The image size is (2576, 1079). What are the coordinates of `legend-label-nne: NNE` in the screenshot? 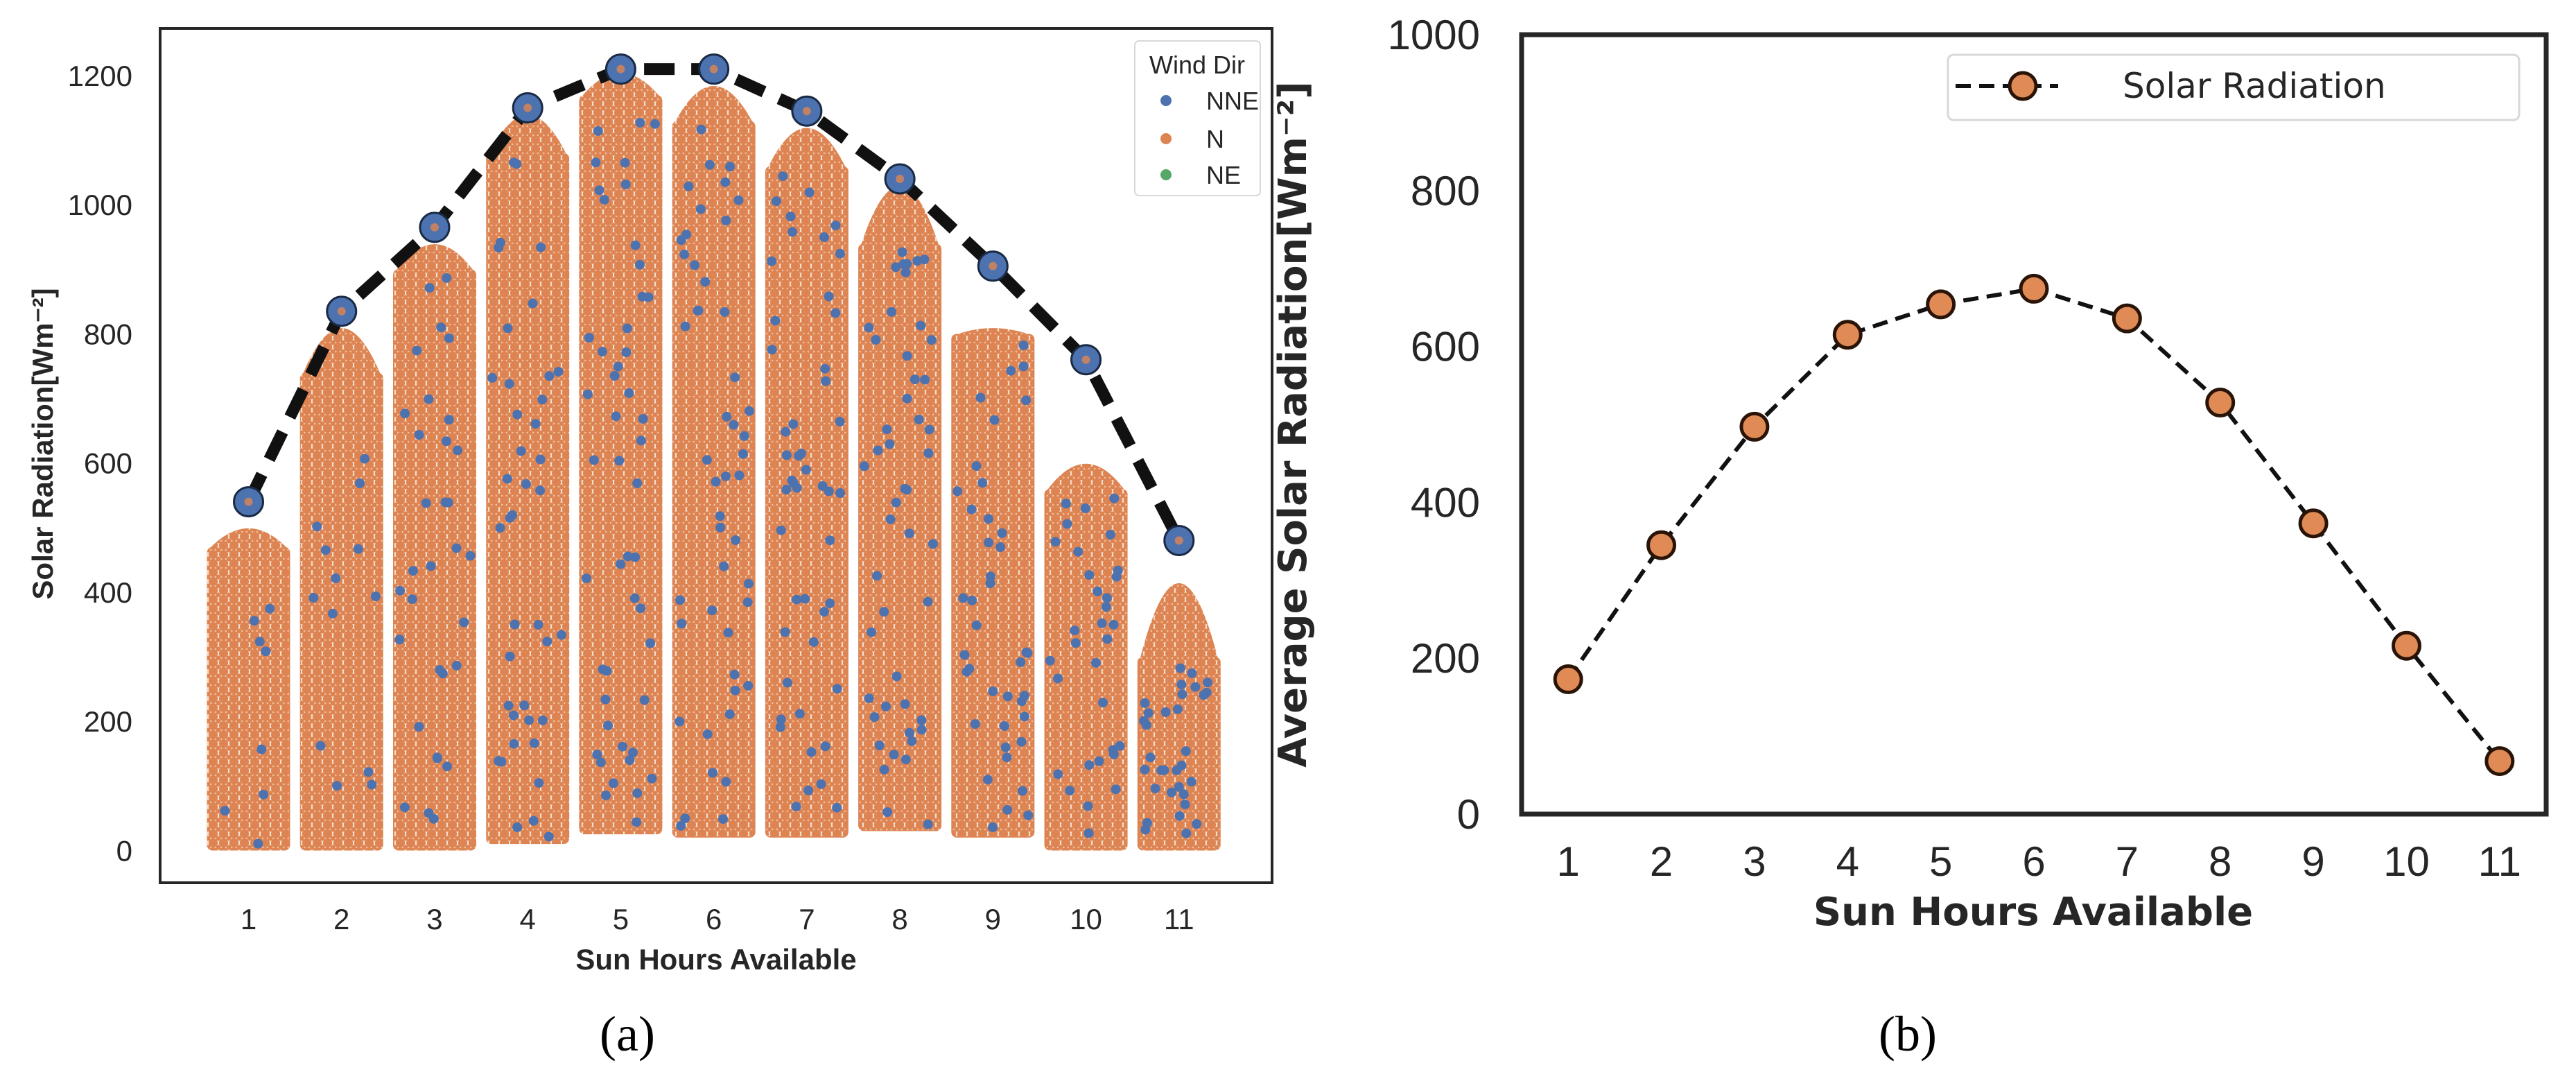 It's located at (1232, 101).